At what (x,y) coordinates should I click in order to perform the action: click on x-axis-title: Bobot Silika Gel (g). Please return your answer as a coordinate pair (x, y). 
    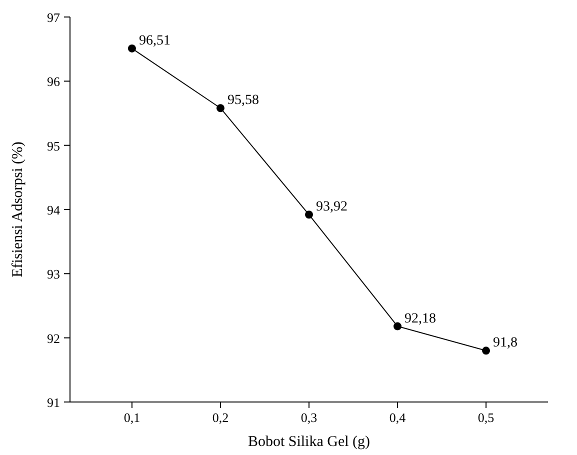
    Looking at the image, I should click on (309, 442).